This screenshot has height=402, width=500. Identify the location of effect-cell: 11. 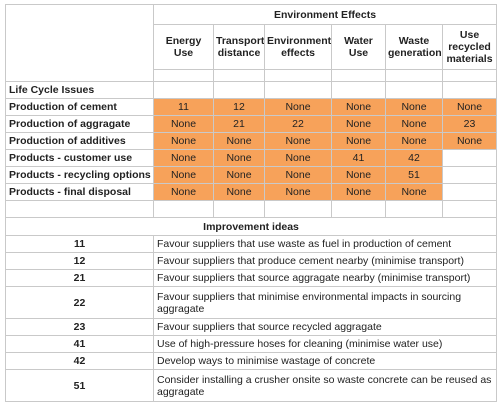
(183, 107).